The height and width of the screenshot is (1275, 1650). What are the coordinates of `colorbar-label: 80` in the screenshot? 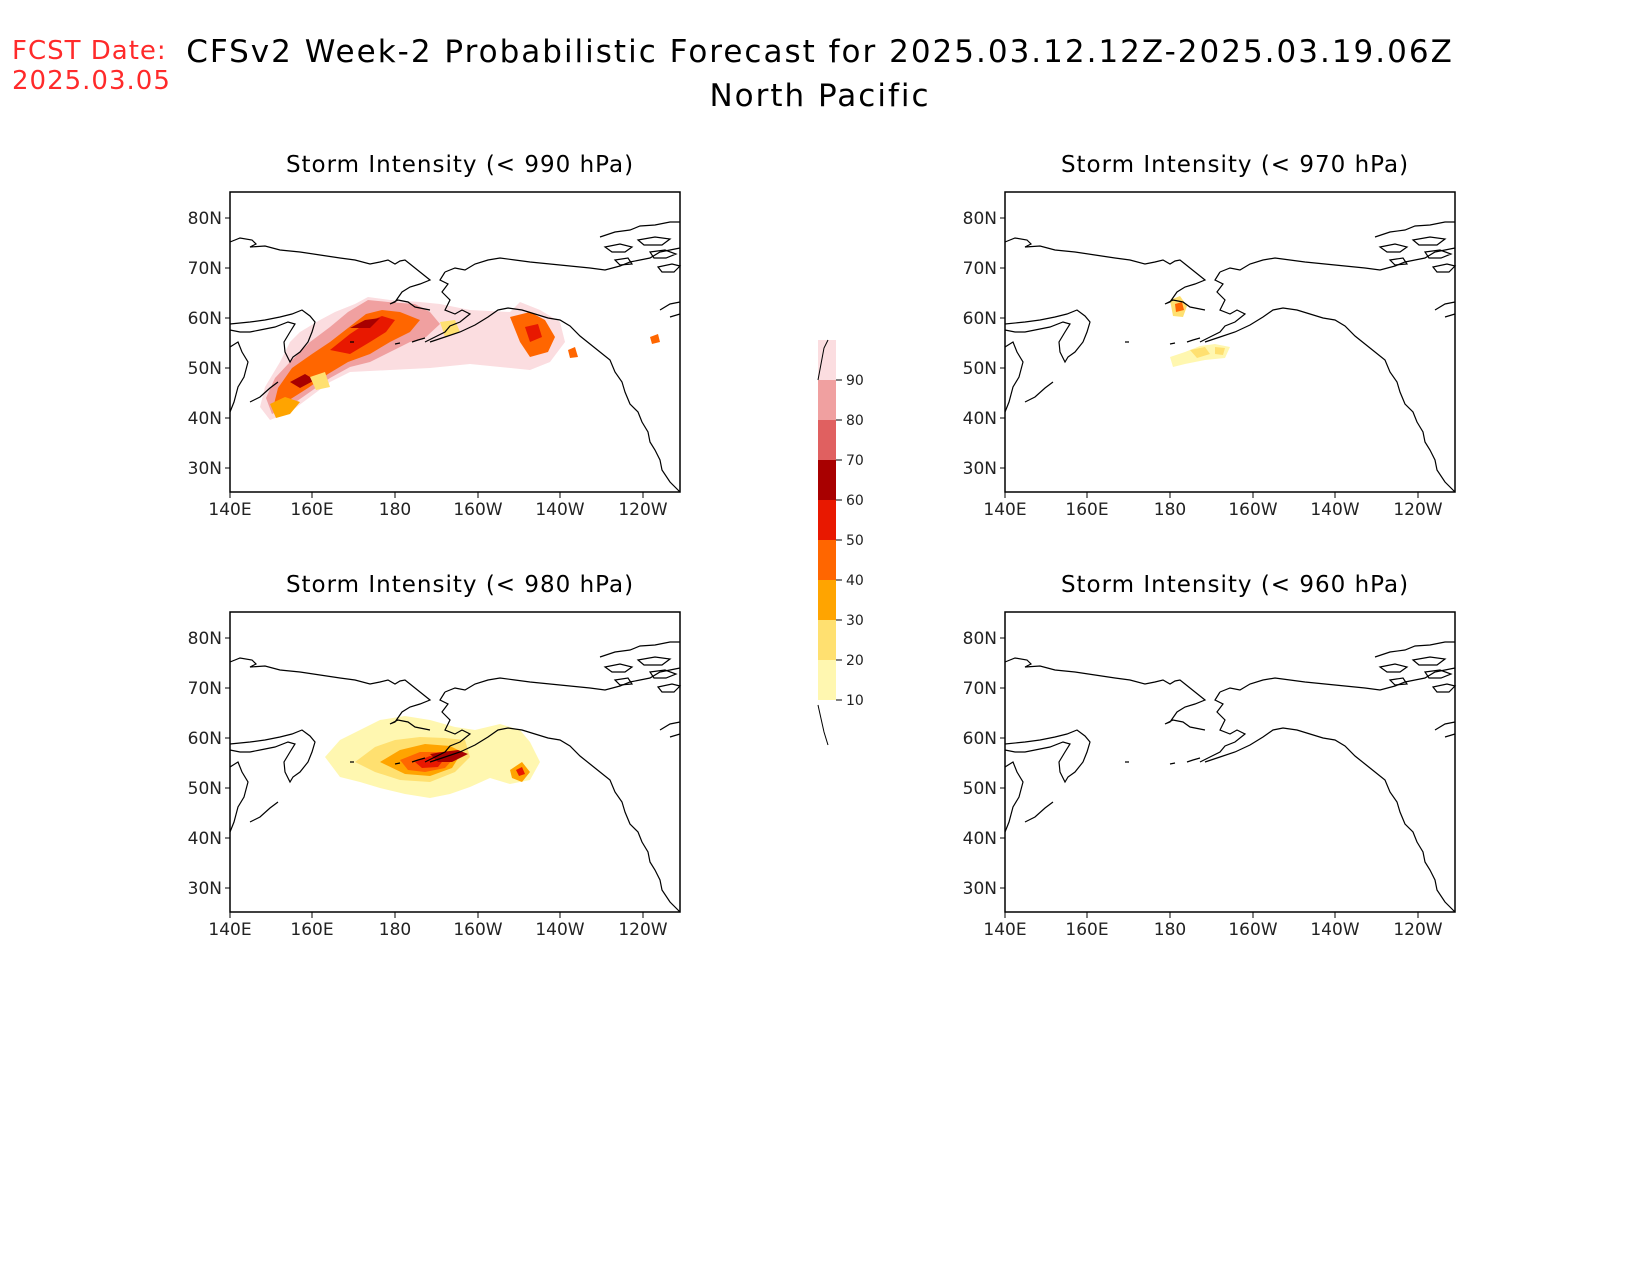 It's located at (855, 421).